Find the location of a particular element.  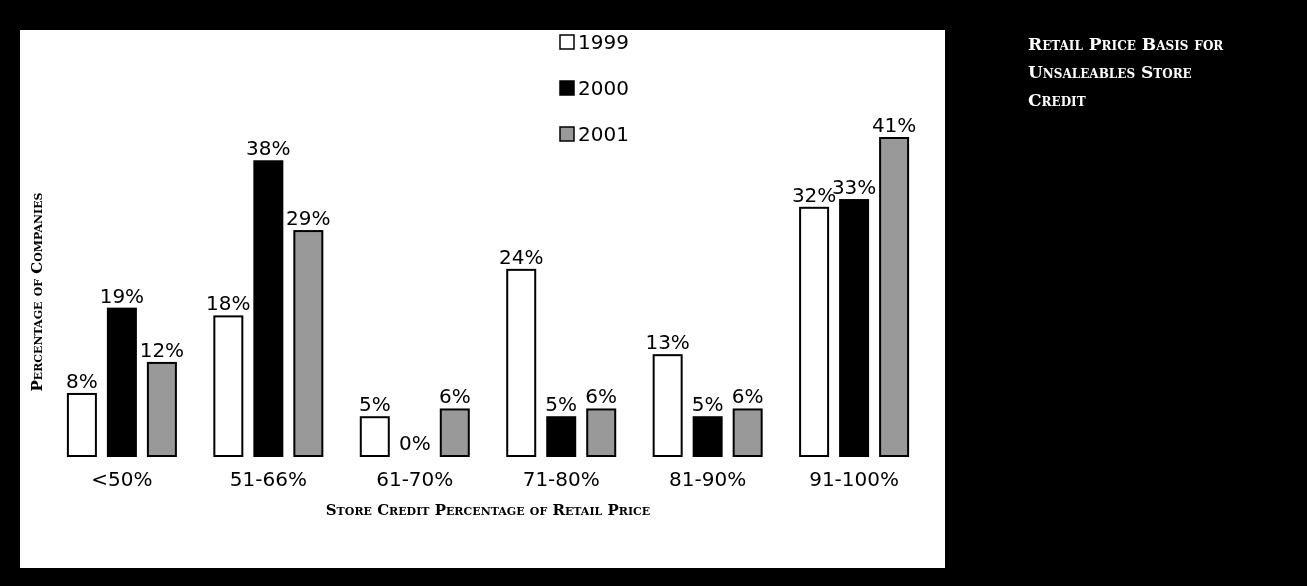

data-label: 13% is located at coordinates (667, 342).